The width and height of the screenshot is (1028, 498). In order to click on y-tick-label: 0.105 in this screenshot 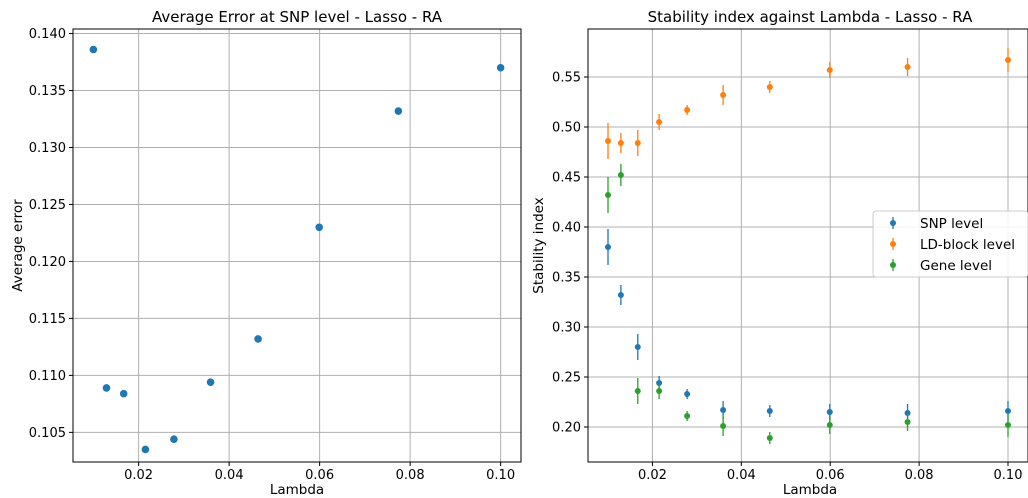, I will do `click(47, 433)`.